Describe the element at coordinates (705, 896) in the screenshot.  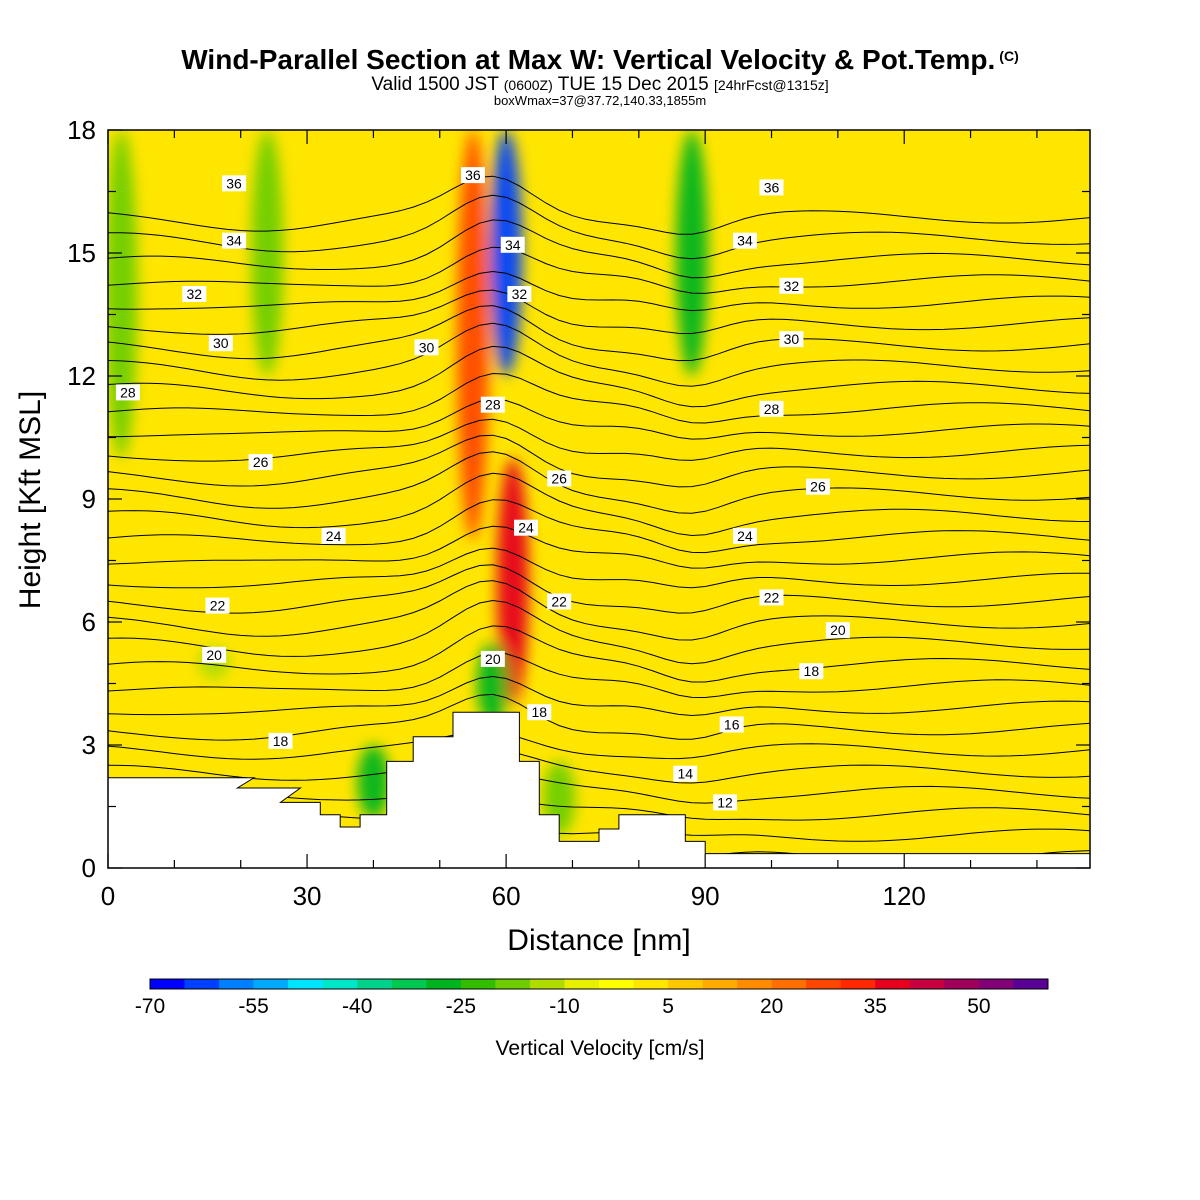
I see `x-tick-label: 90` at that location.